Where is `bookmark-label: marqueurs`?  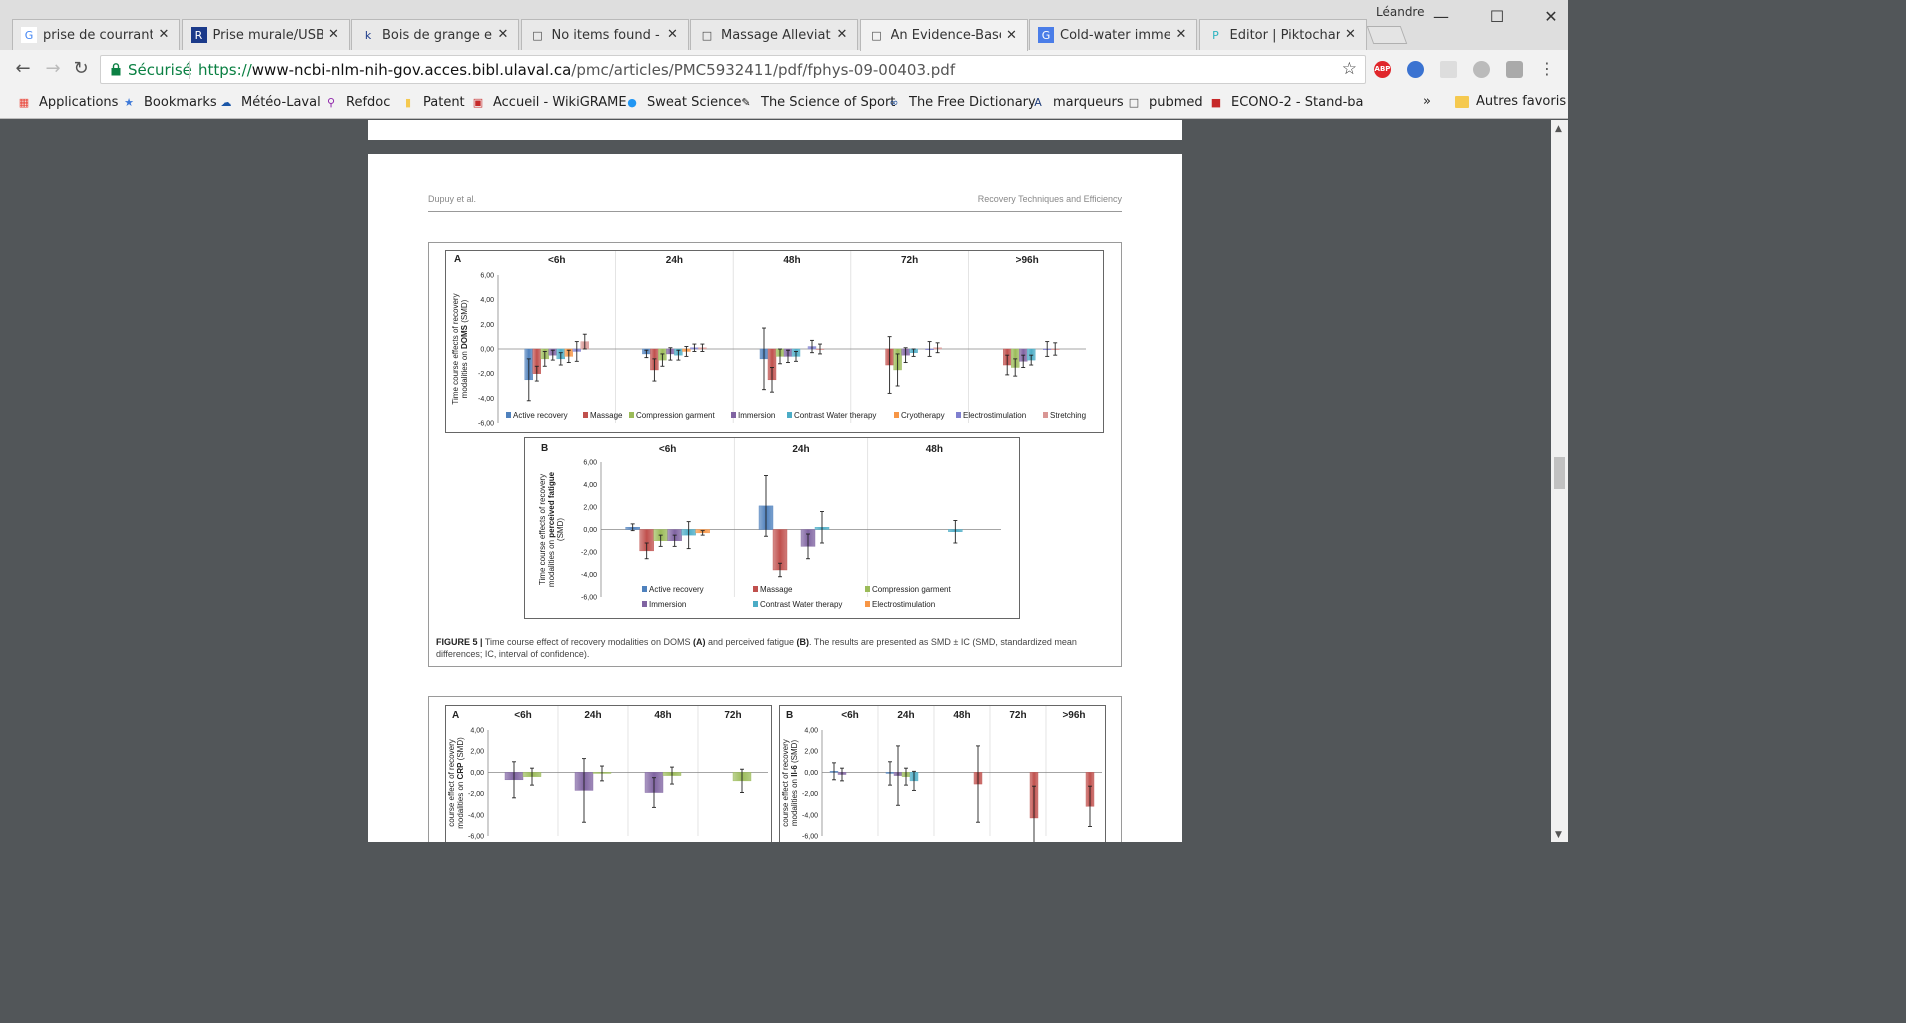
bookmark-label: marqueurs is located at coordinates (1088, 102).